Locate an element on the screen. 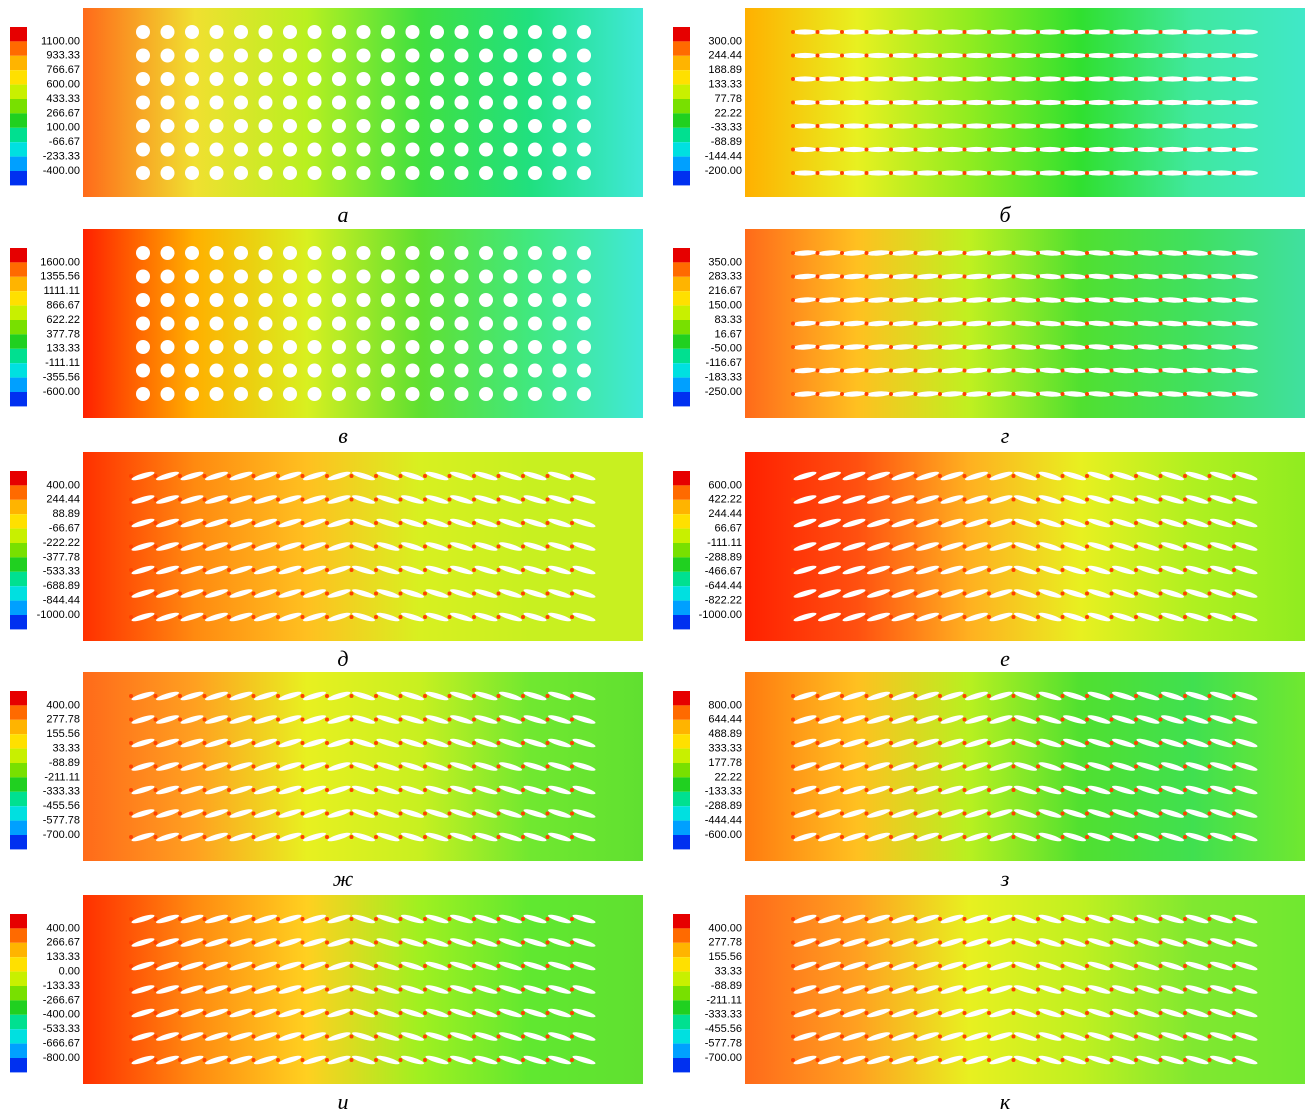  legend-label: 1100.00 is located at coordinates (60, 41).